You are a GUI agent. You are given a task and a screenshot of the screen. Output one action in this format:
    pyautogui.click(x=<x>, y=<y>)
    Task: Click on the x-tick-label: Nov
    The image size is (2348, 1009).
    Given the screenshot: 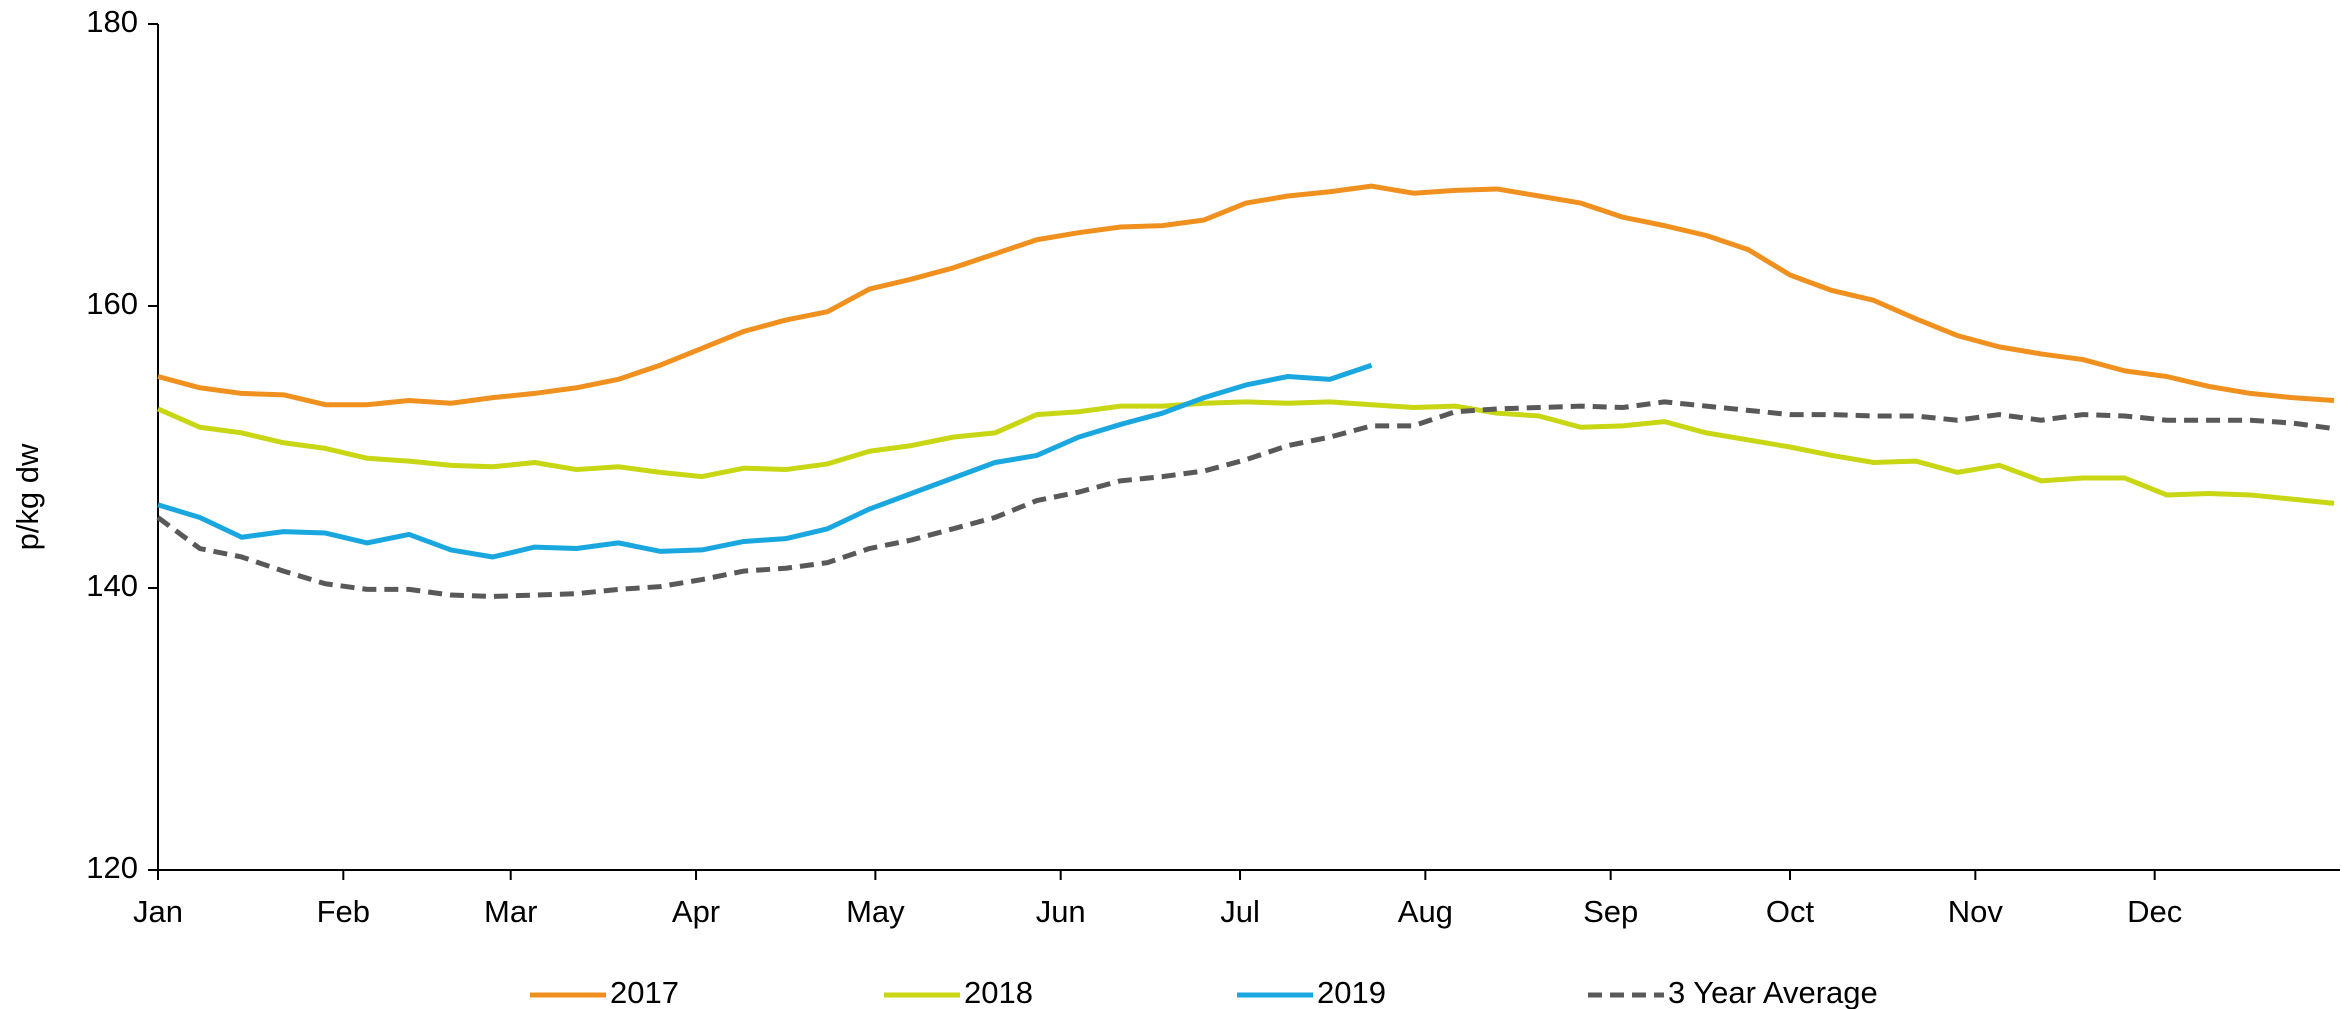 What is the action you would take?
    pyautogui.click(x=1976, y=911)
    